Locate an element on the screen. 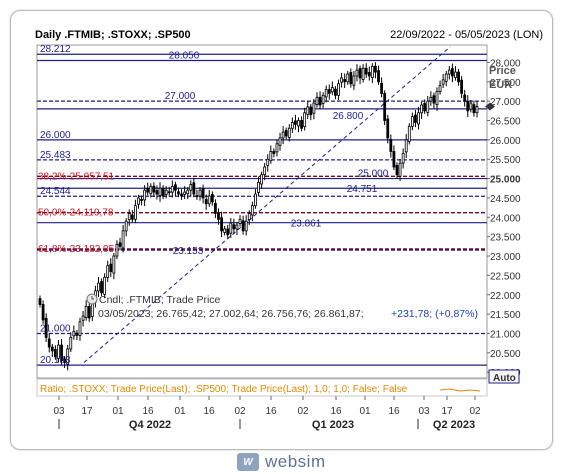 Image resolution: width=573 pixels, height=474 pixels. y-axis-title: Price is located at coordinates (502, 71).